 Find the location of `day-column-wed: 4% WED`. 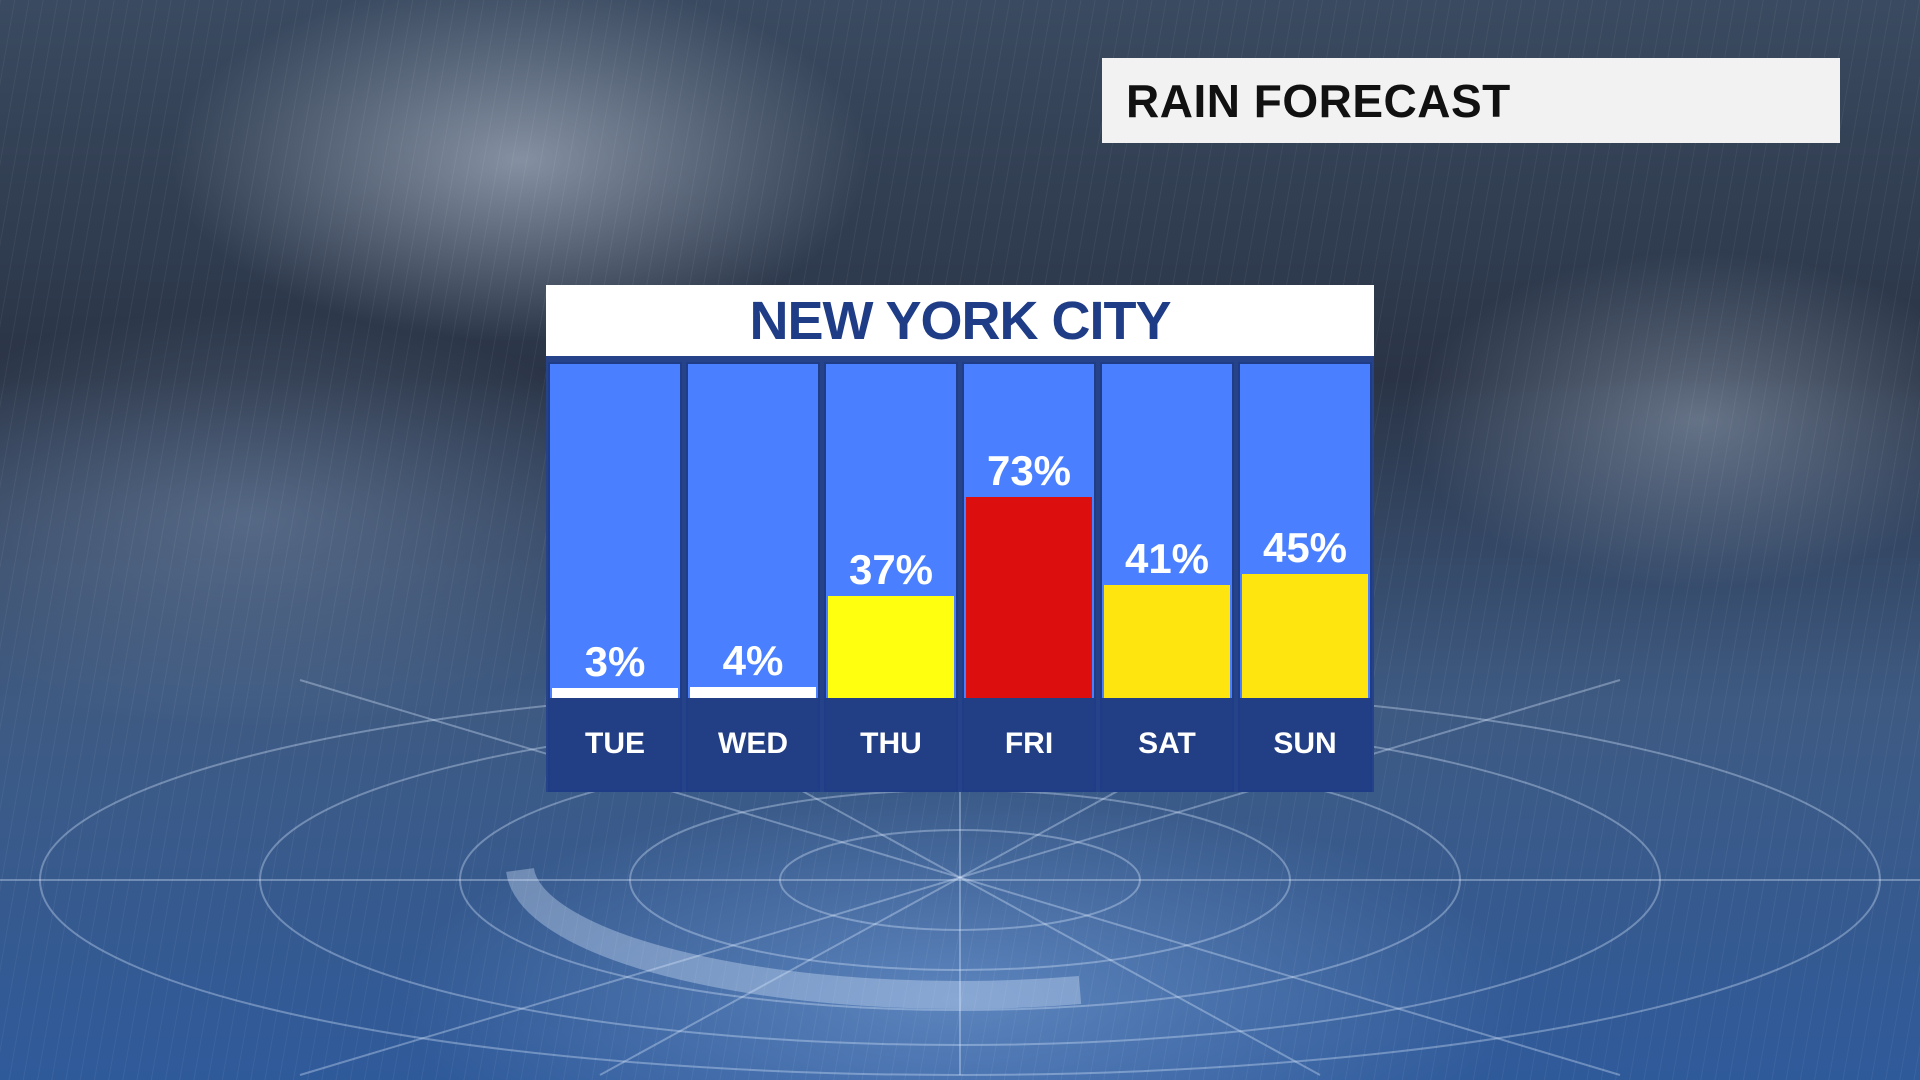

day-column-wed: 4% WED is located at coordinates (753, 577).